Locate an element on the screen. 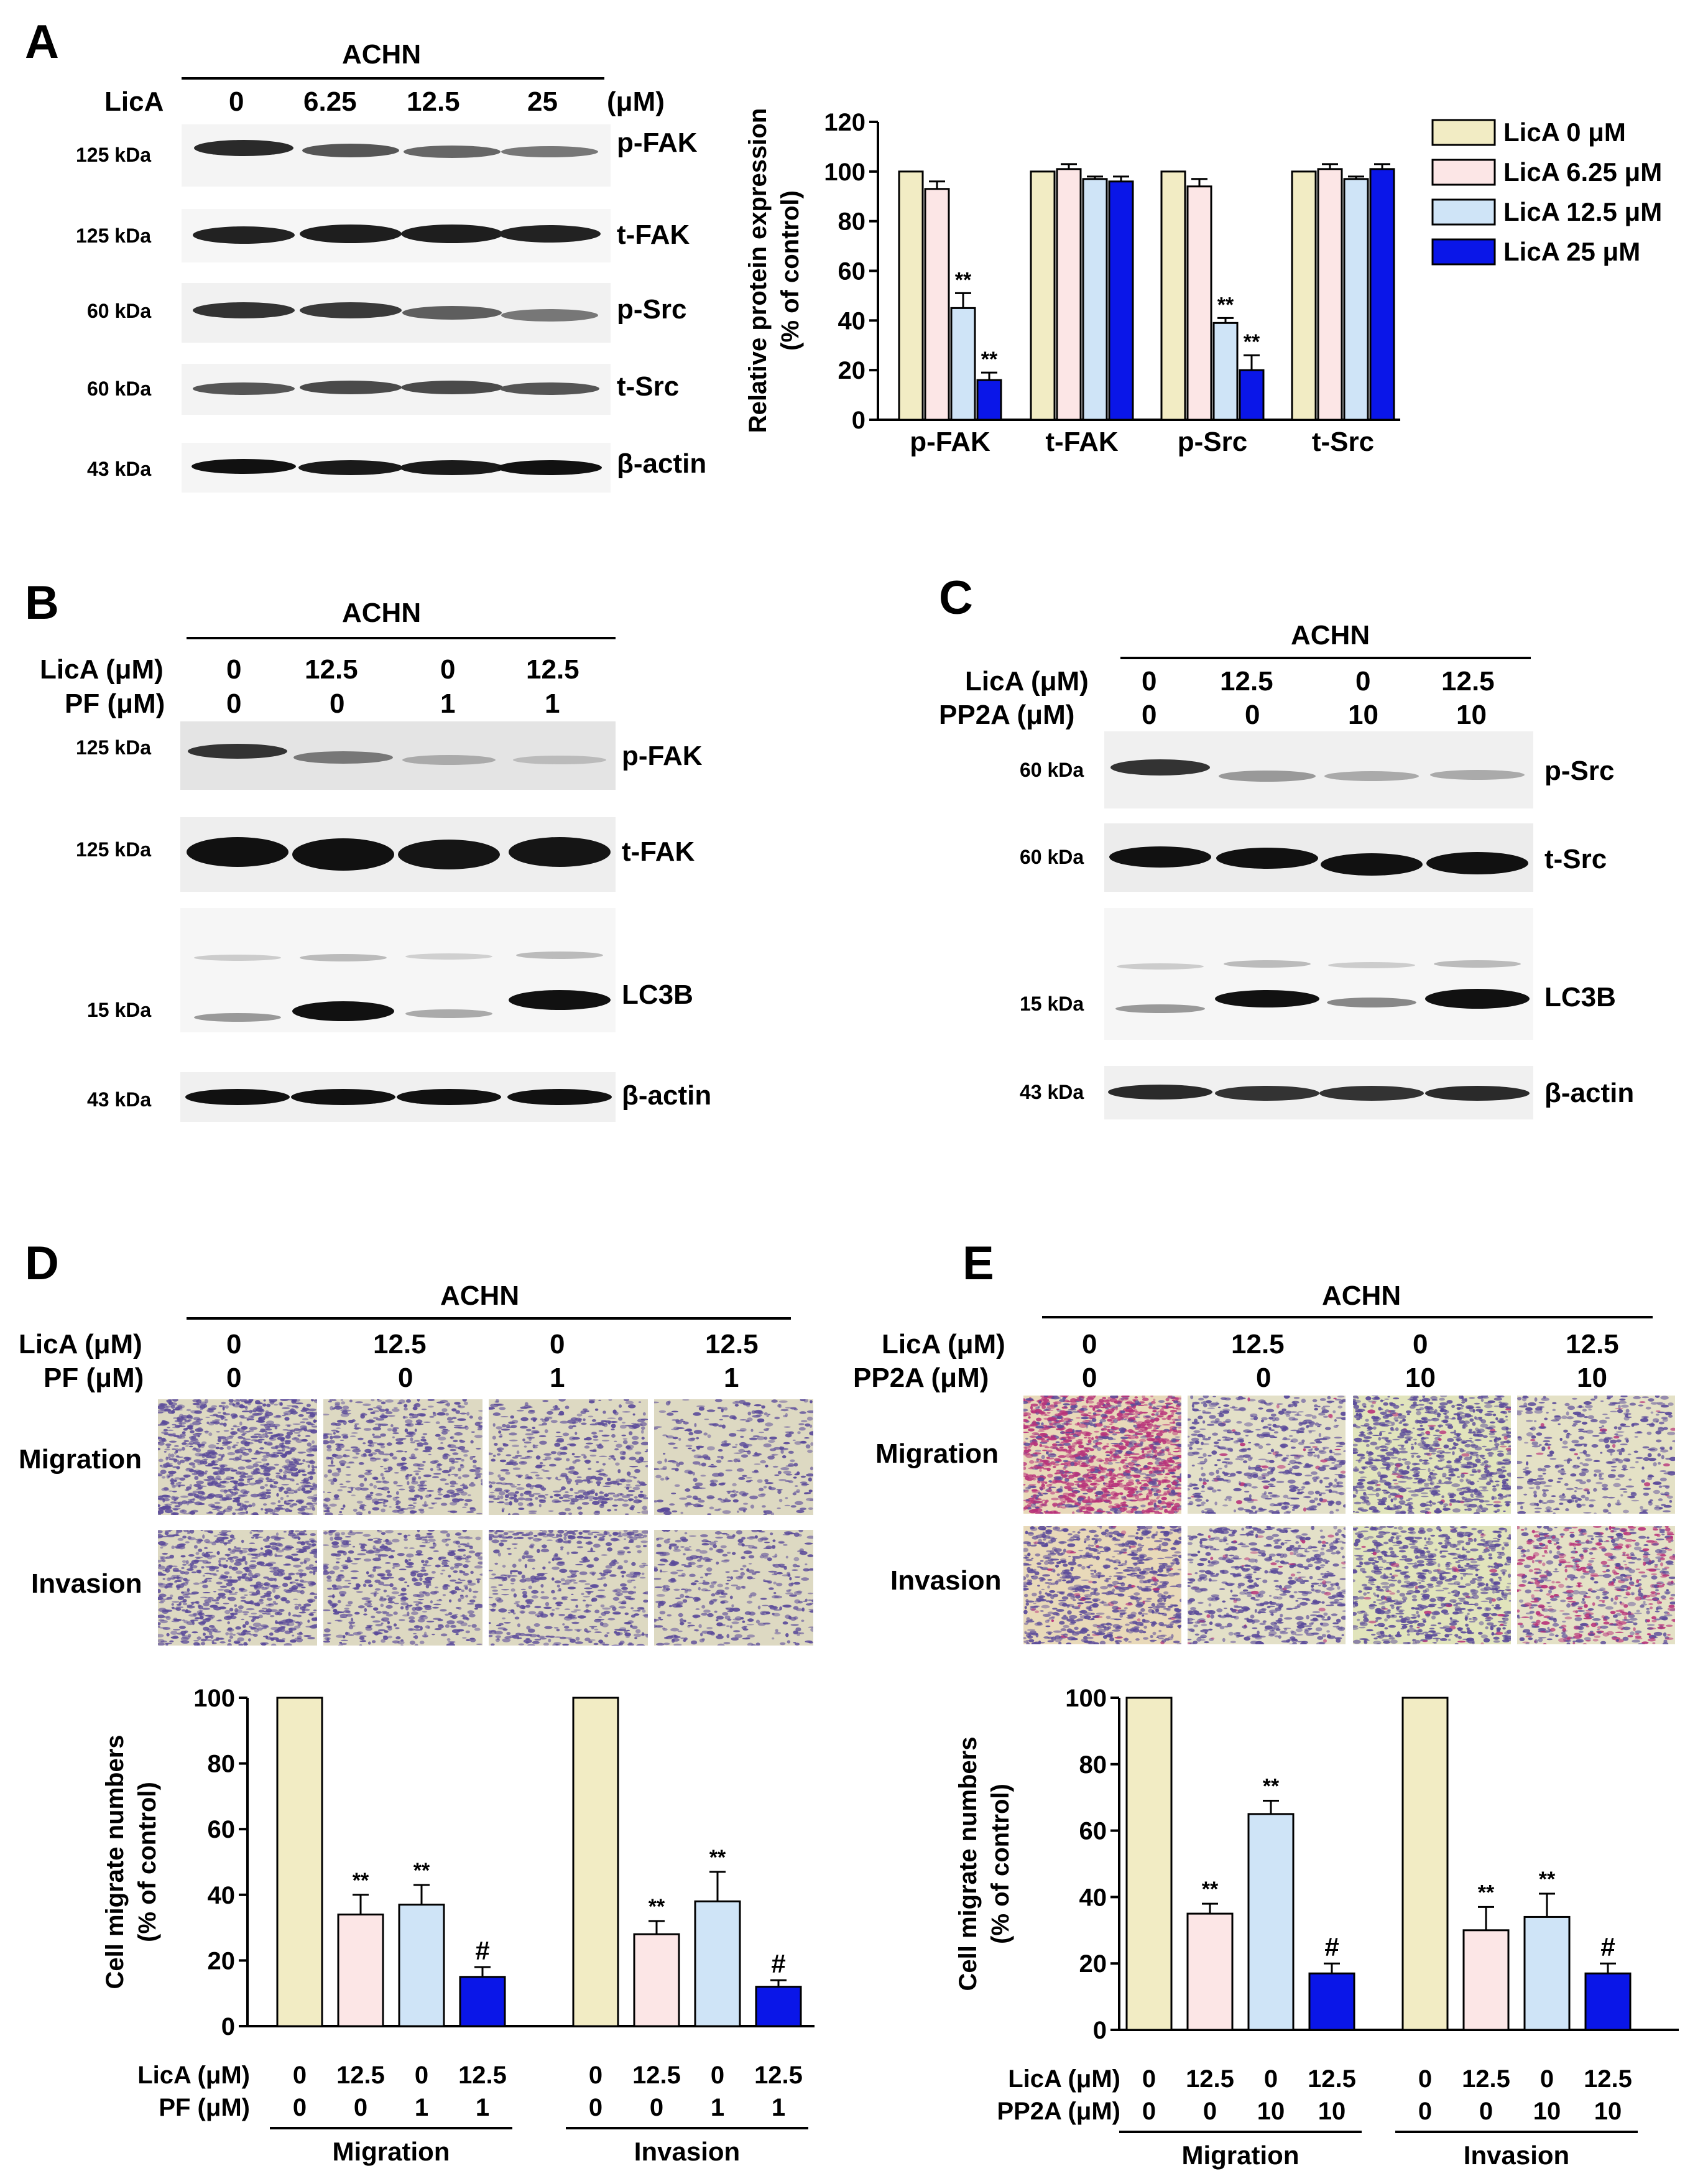  kda-a-2: 60 kDa is located at coordinates (119, 311).